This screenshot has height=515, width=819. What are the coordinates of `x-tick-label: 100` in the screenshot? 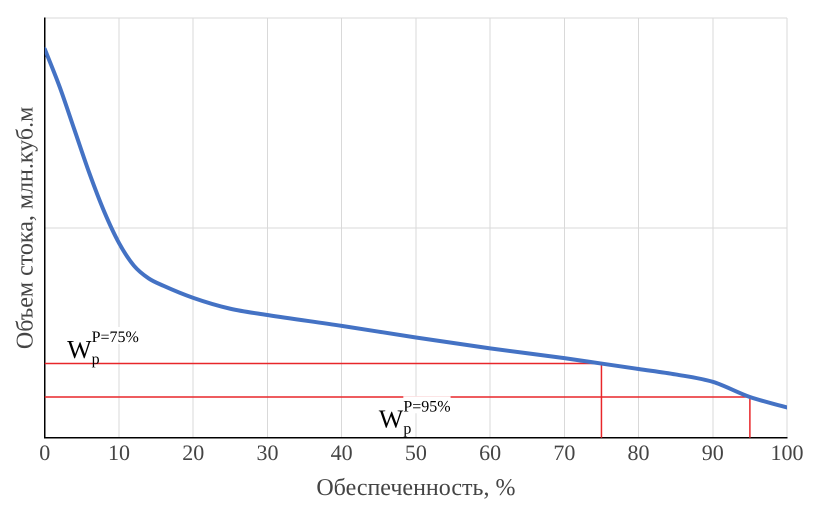 It's located at (787, 452).